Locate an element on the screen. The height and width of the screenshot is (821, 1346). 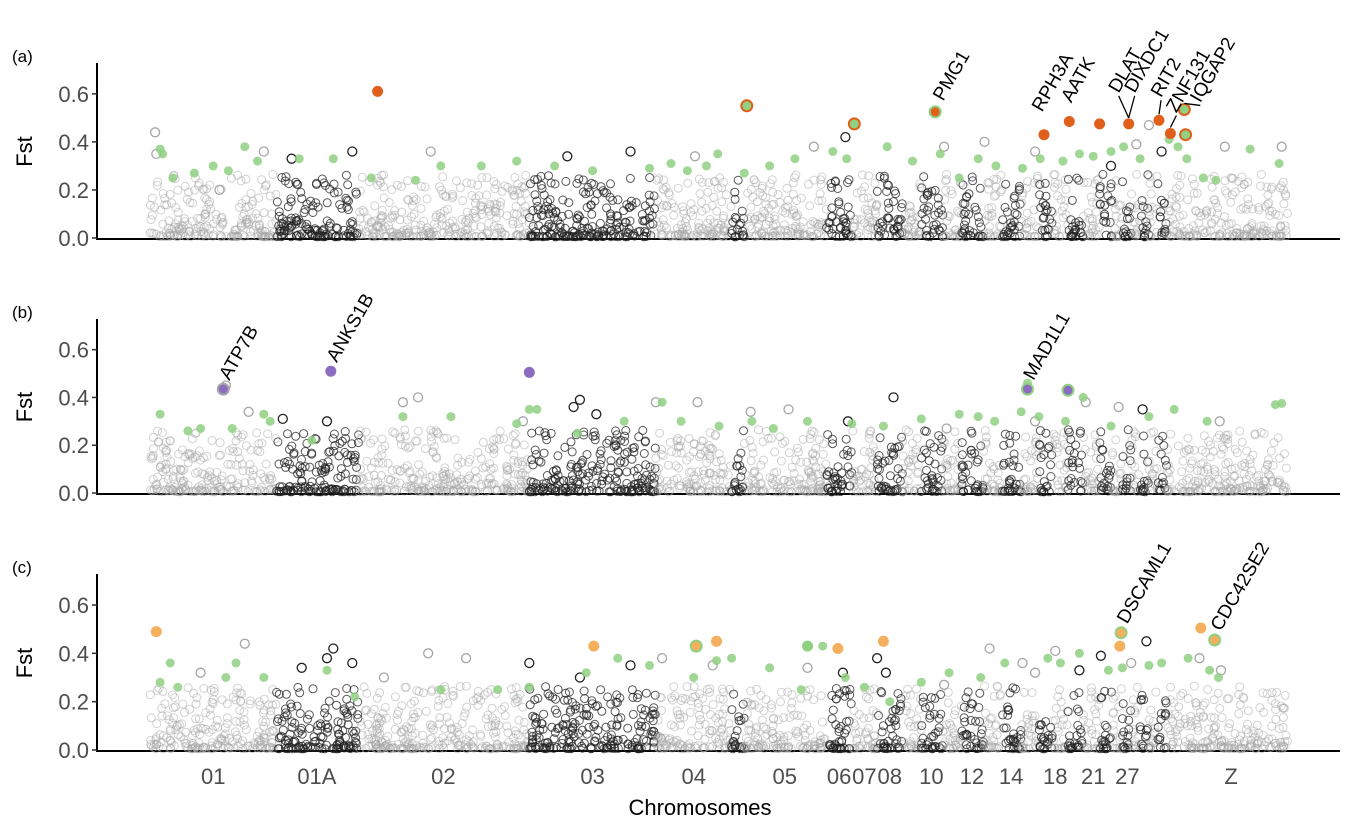
x-tick-label: 10 is located at coordinates (931, 776).